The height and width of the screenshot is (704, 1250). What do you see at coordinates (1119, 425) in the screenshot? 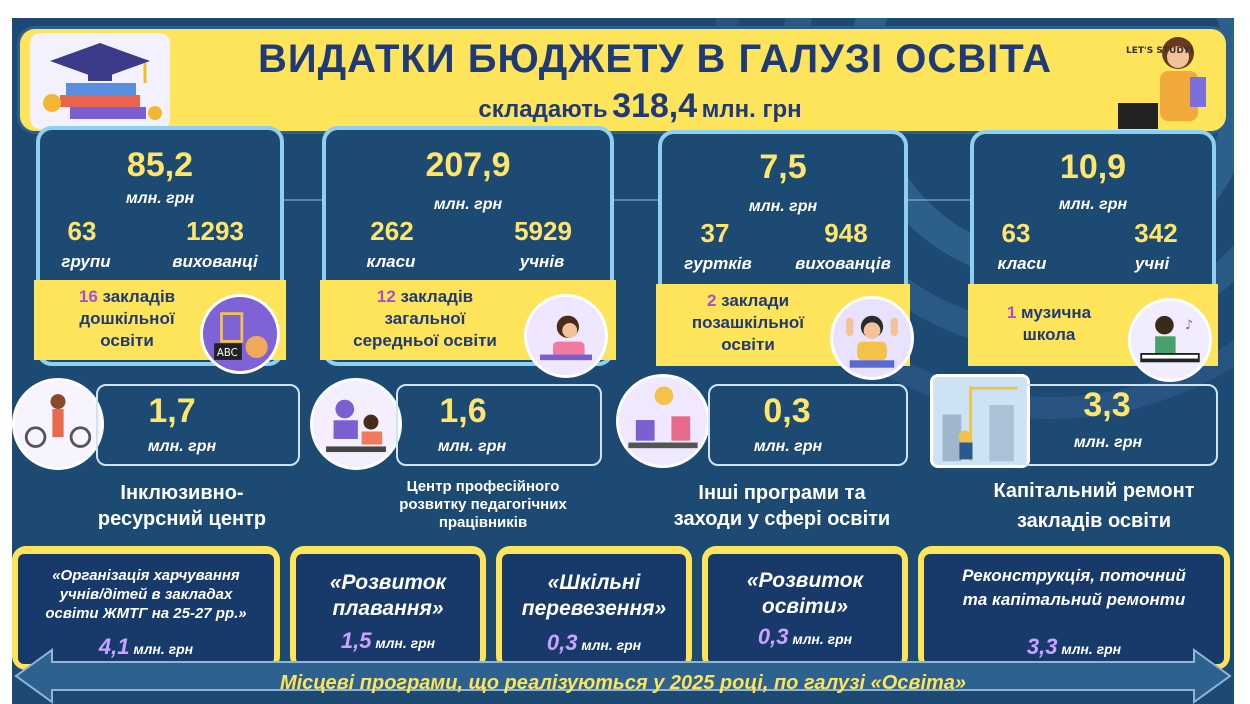
I see `capital-repair-box` at bounding box center [1119, 425].